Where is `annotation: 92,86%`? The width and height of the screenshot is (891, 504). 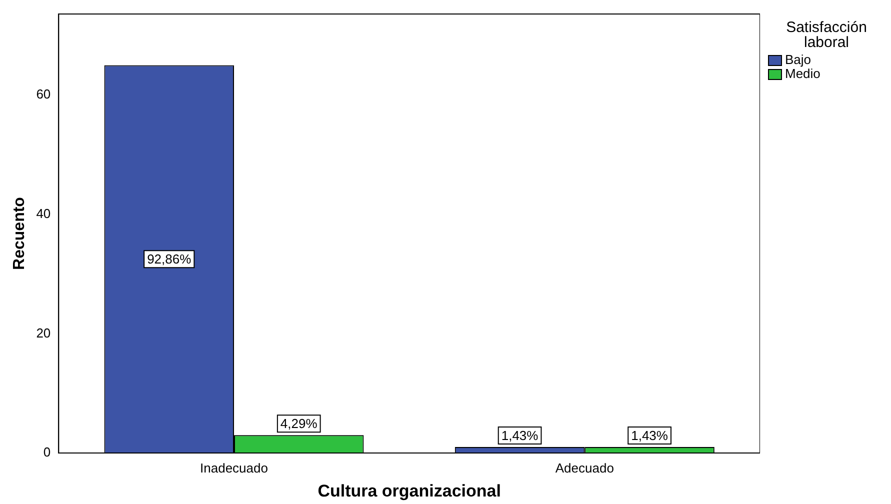 annotation: 92,86% is located at coordinates (169, 259).